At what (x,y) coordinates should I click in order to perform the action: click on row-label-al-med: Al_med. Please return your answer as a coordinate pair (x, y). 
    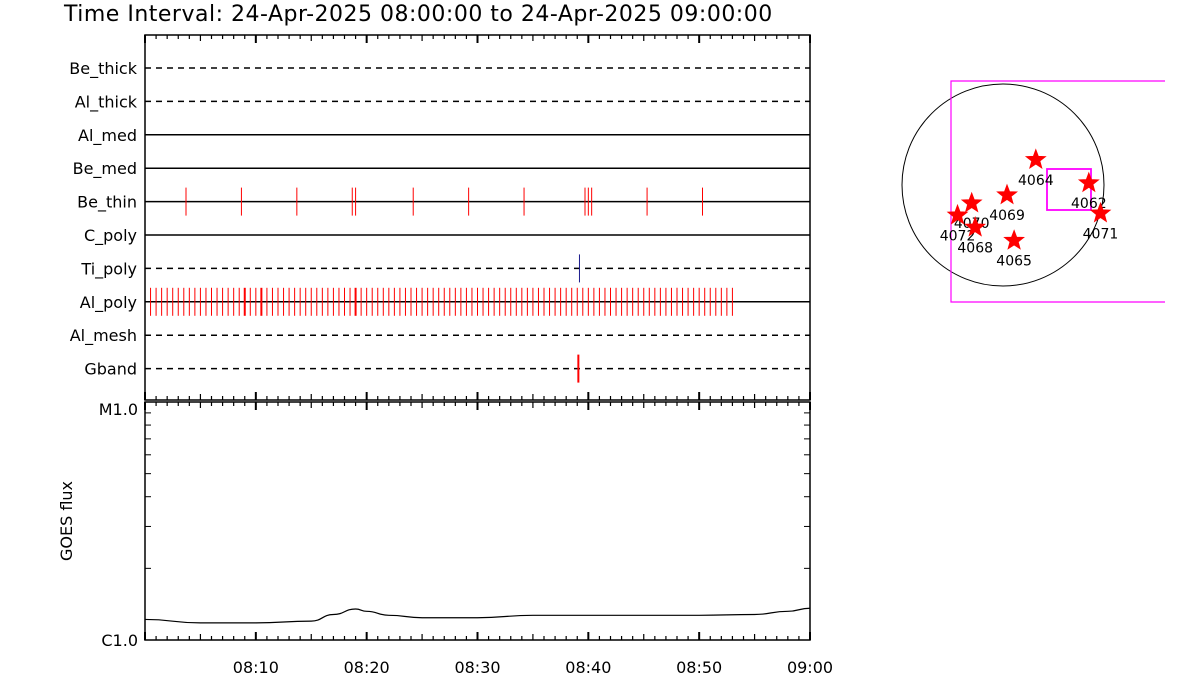
    Looking at the image, I should click on (107, 136).